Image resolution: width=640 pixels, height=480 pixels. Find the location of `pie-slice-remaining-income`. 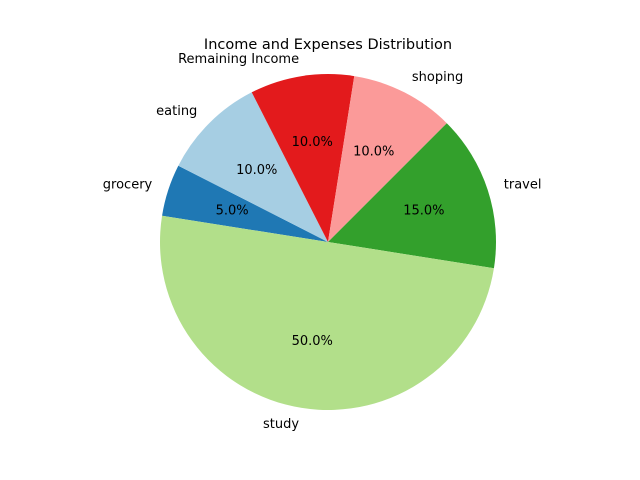

pie-slice-remaining-income is located at coordinates (303, 158).